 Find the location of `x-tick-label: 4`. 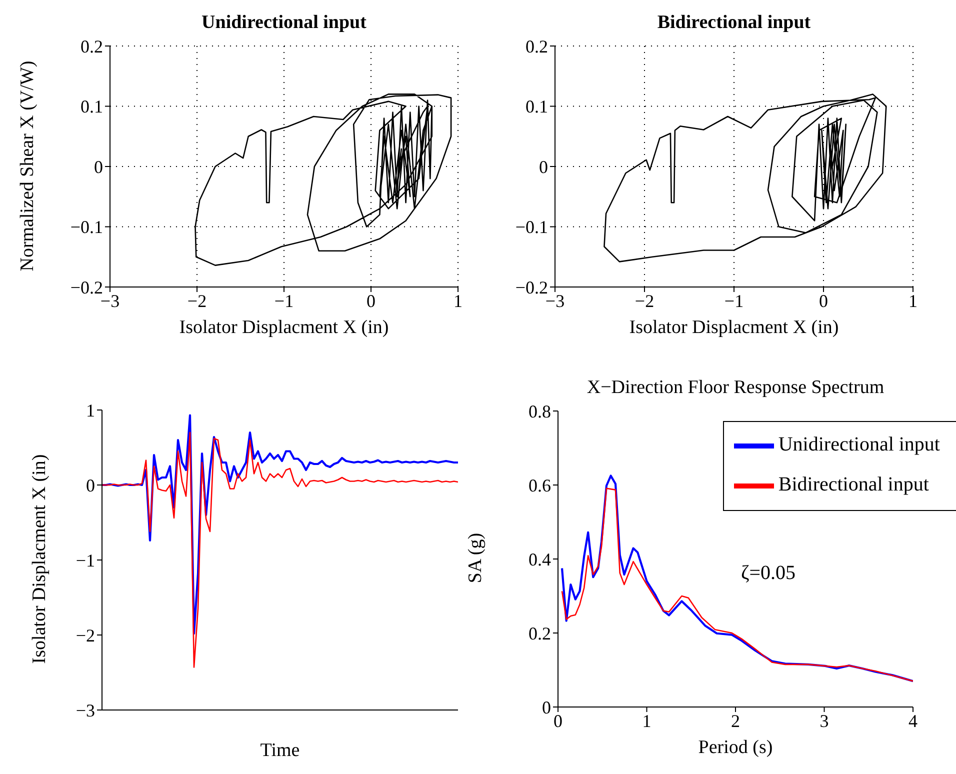

x-tick-label: 4 is located at coordinates (913, 720).